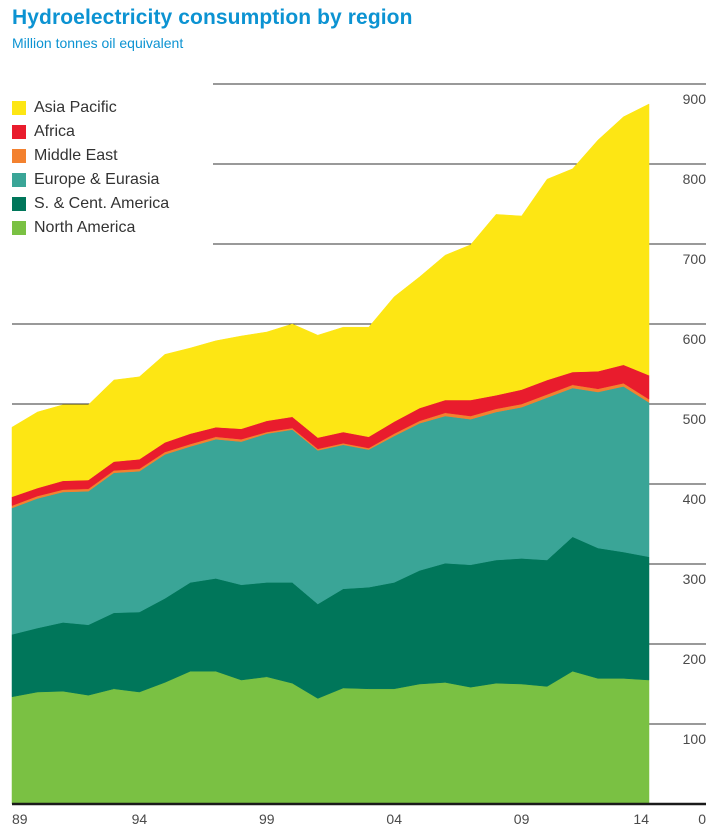  I want to click on legend-label: Europe & Eurasia, so click(97, 179).